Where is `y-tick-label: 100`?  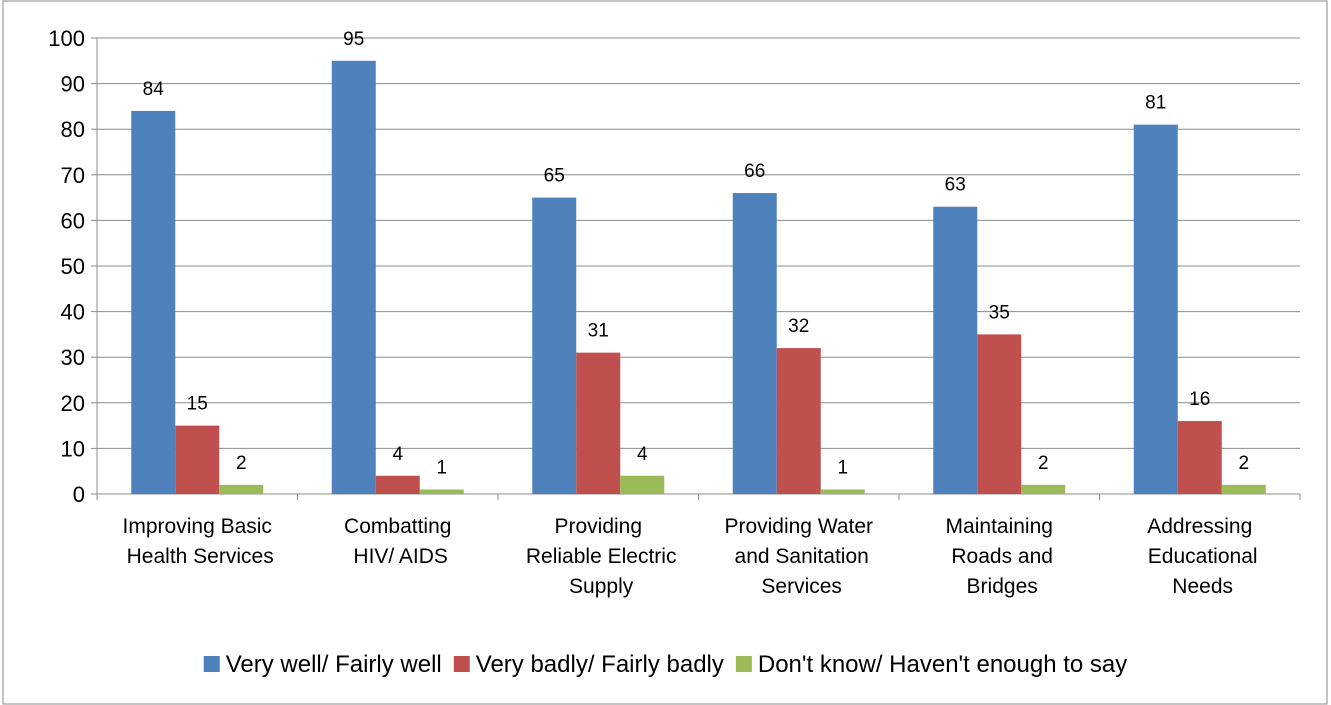 y-tick-label: 100 is located at coordinates (66, 38).